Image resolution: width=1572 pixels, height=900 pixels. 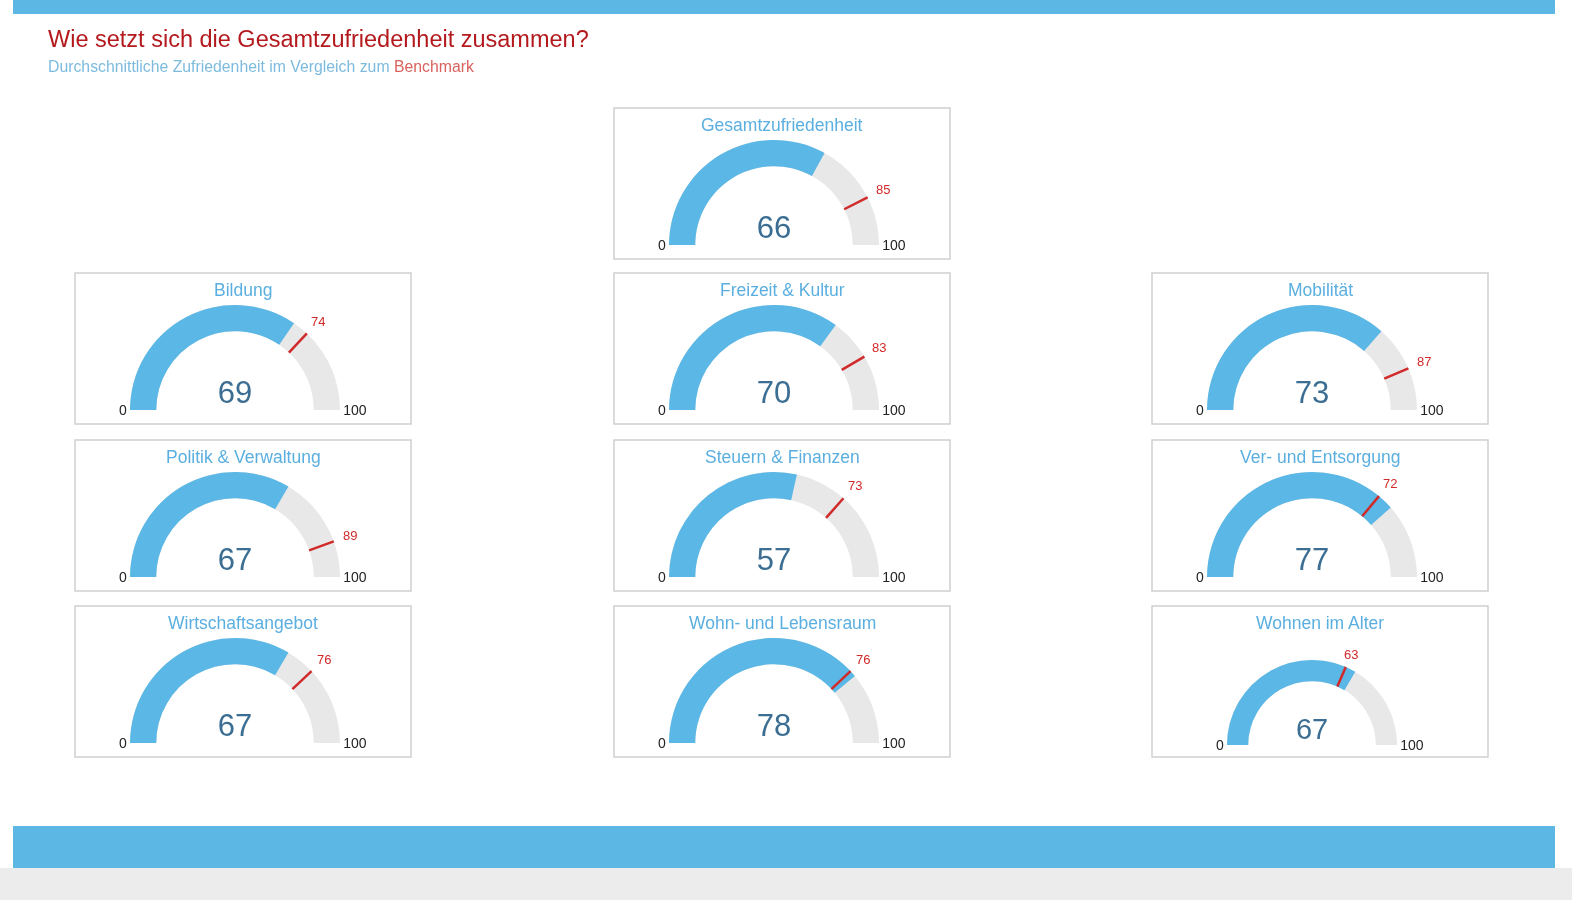 What do you see at coordinates (1351, 654) in the screenshot?
I see `data-label: 63` at bounding box center [1351, 654].